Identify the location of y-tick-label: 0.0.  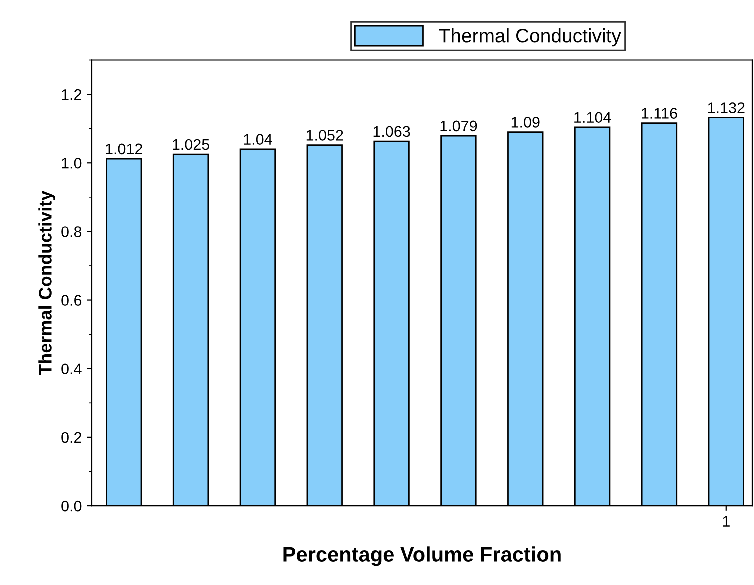
(72, 506).